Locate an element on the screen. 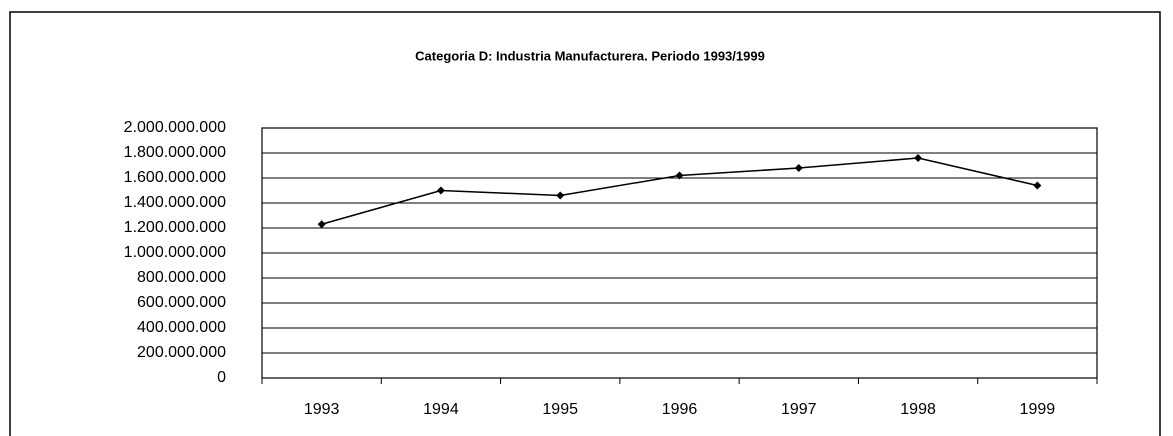 The width and height of the screenshot is (1173, 436). y-tick-label: 400.000.000 is located at coordinates (181, 327).